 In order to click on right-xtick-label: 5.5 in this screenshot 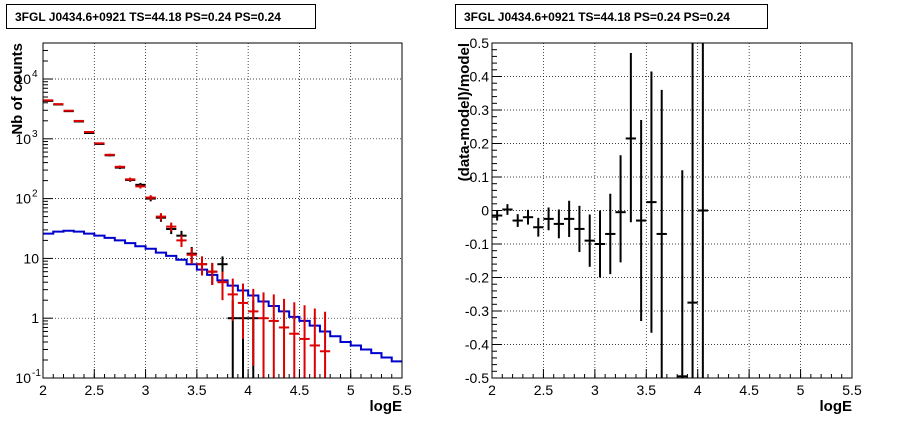, I will do `click(852, 390)`.